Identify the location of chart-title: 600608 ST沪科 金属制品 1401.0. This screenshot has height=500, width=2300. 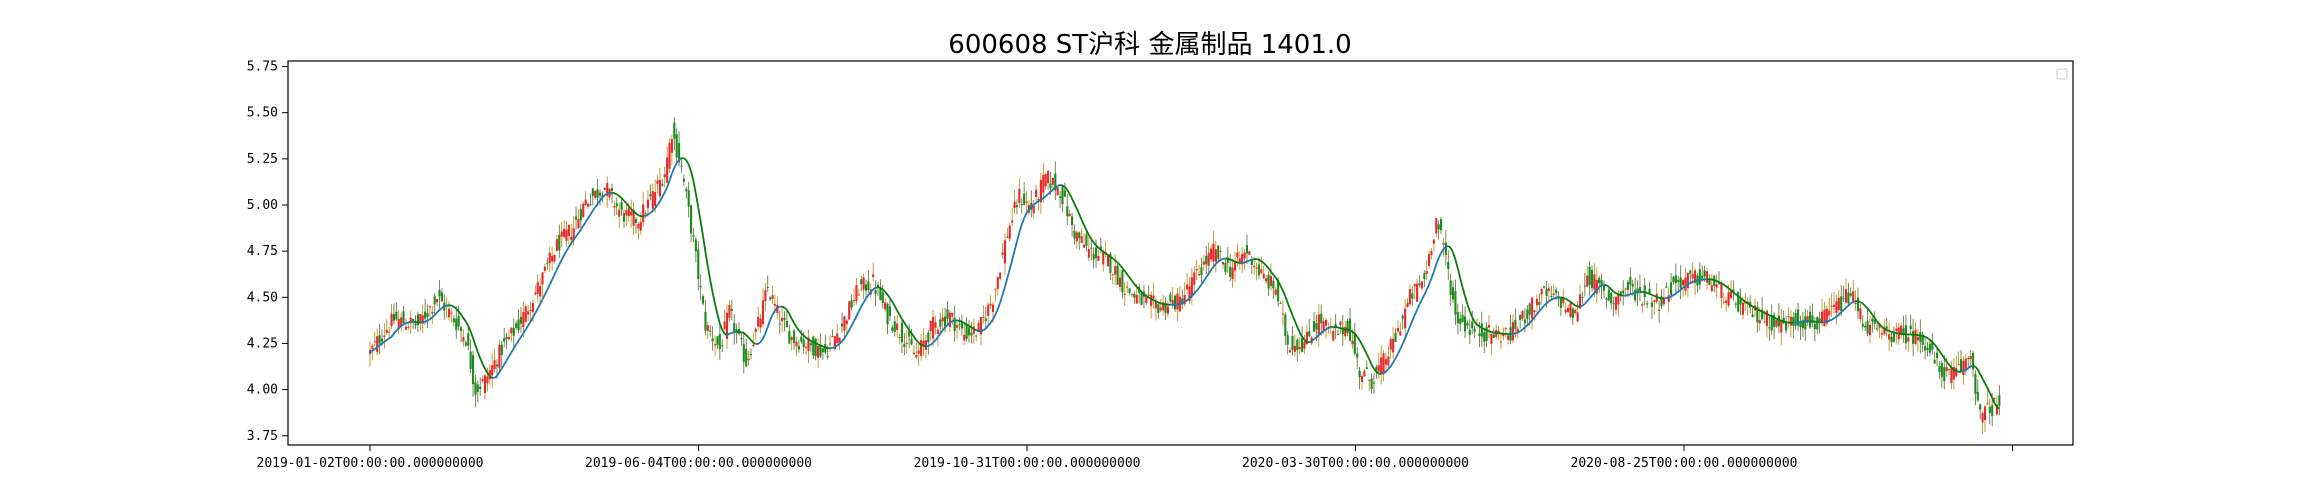
(1150, 45).